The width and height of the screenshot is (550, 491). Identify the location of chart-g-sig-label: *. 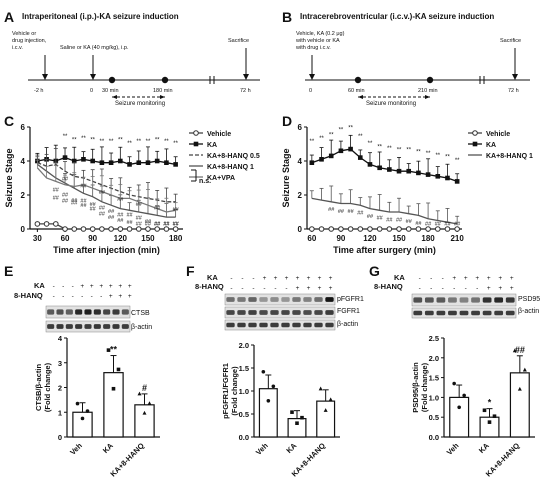
(490, 403).